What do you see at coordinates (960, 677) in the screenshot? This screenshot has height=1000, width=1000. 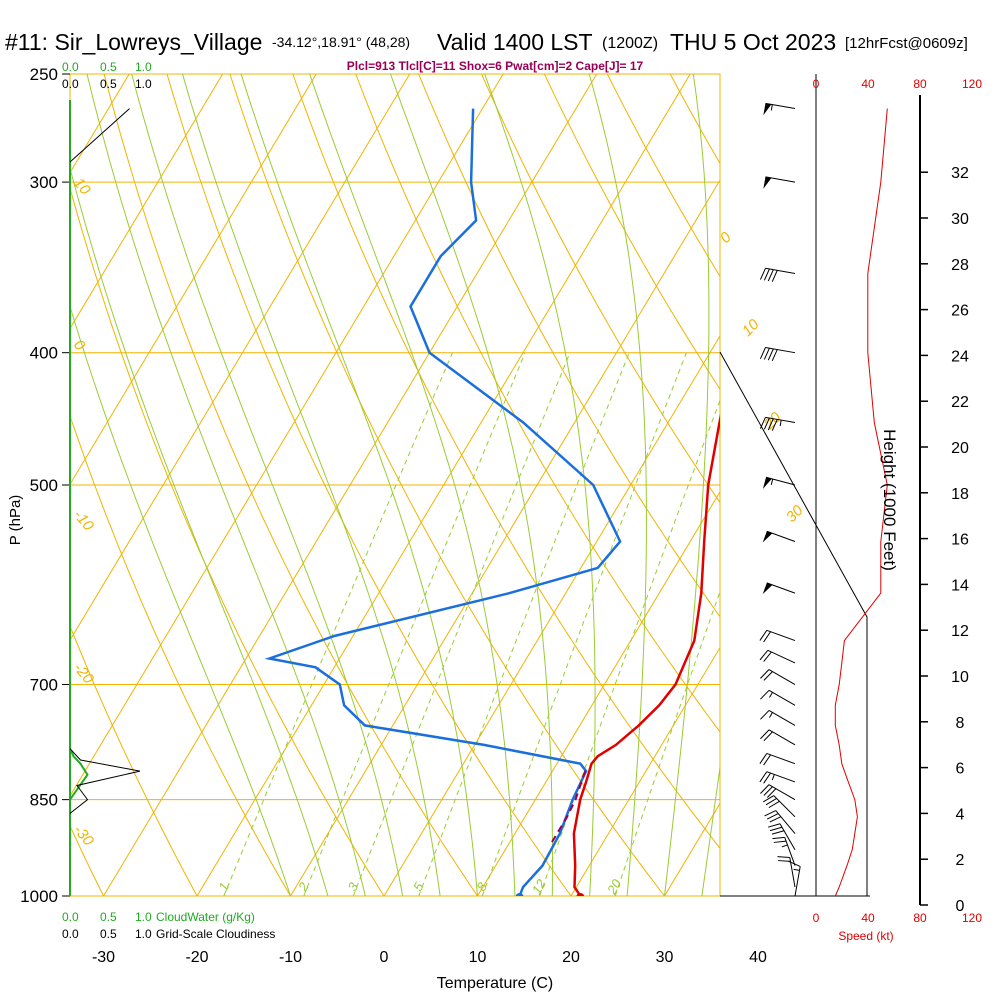 I see `height-tick-label: 10` at bounding box center [960, 677].